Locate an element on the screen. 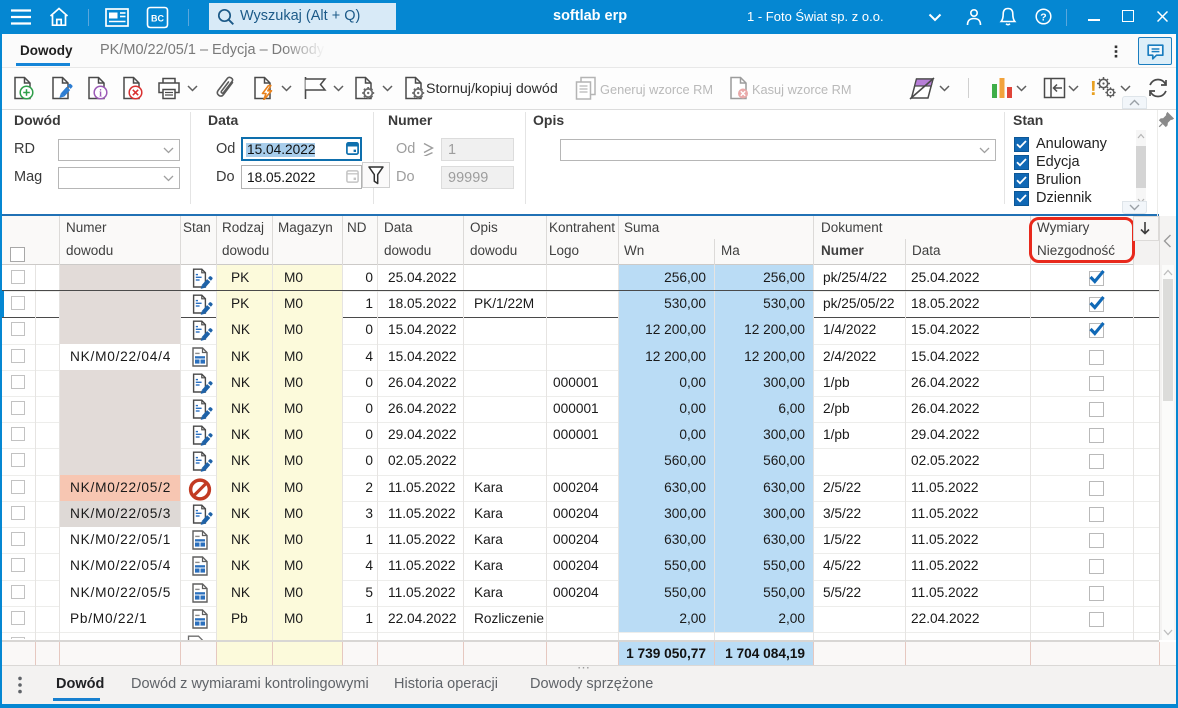 This screenshot has width=1178, height=708. svg-text: i is located at coordinates (100, 93).